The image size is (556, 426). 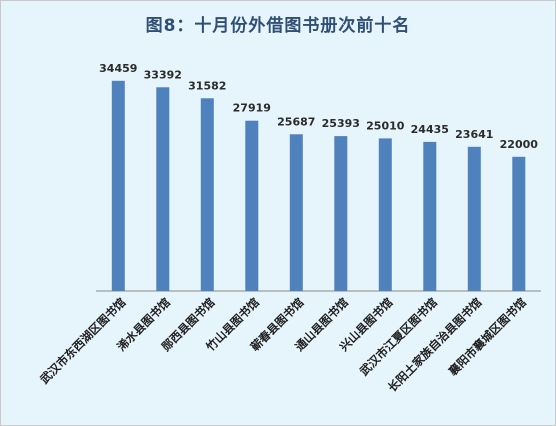 What do you see at coordinates (83, 341) in the screenshot?
I see `category-label-1: 武汉市东西湖区图书馆` at bounding box center [83, 341].